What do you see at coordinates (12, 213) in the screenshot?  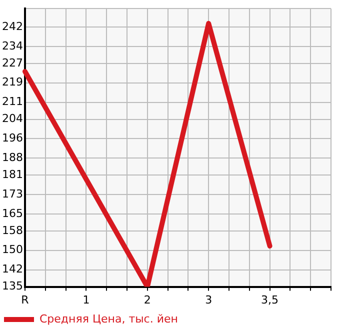 I see `y-tick-label: 165` at bounding box center [12, 213].